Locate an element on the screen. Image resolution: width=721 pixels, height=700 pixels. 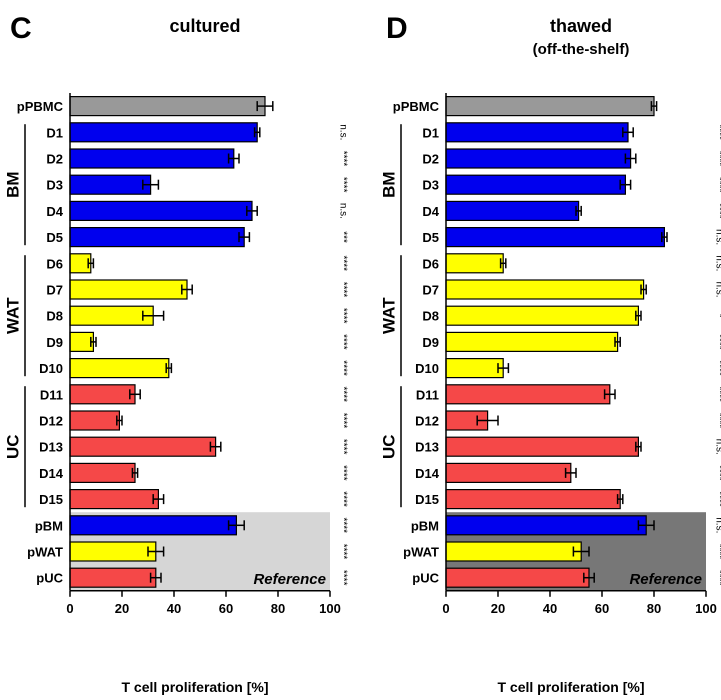
panel-letter: D is located at coordinates (397, 28).